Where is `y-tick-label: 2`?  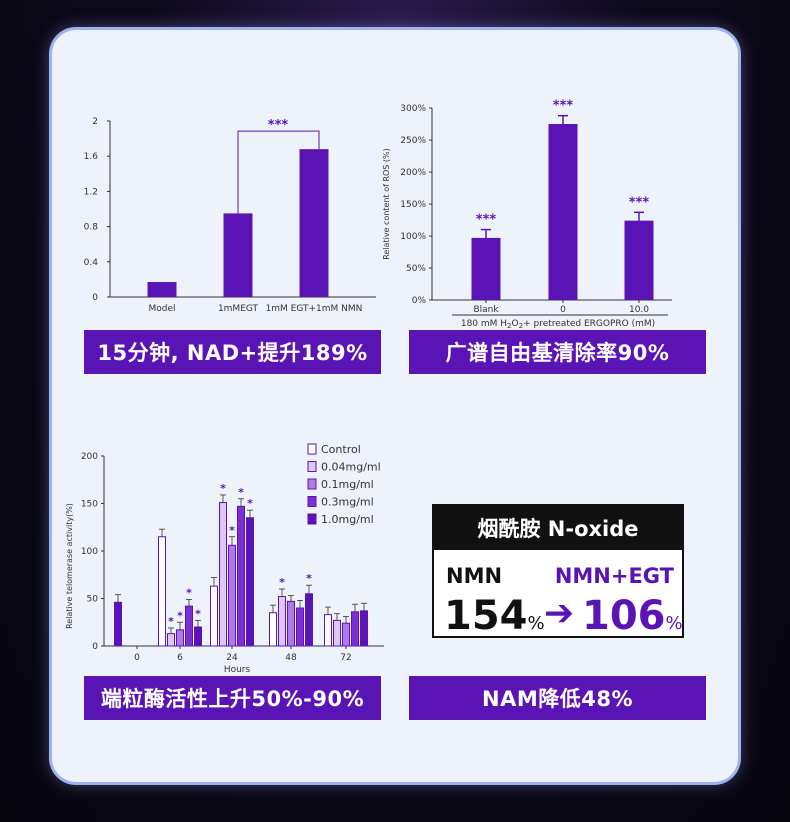 y-tick-label: 2 is located at coordinates (95, 122).